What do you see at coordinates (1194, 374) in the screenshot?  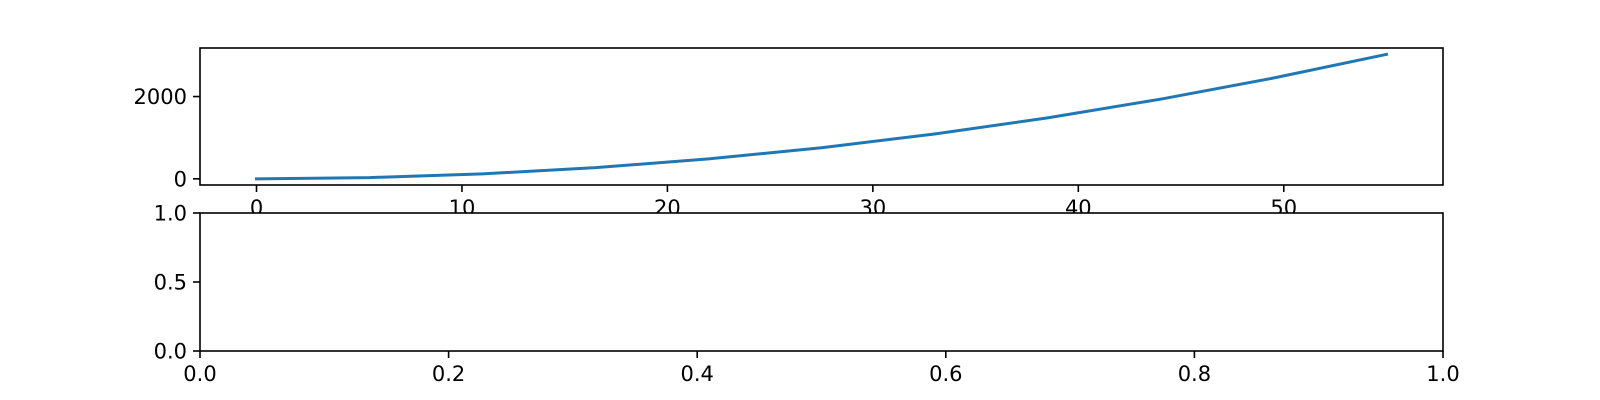 I see `axes-bottom-x-tick-label-4: 0.8` at bounding box center [1194, 374].